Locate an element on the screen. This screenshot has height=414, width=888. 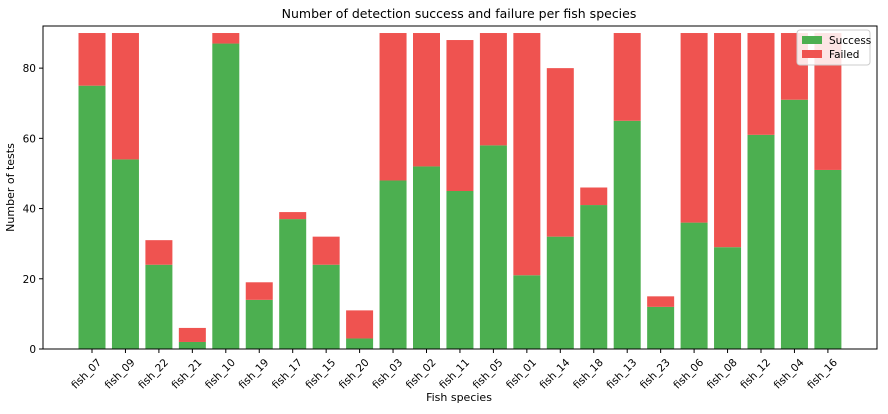
y-axis: 0 20 40 60 80 is located at coordinates (33, 209).